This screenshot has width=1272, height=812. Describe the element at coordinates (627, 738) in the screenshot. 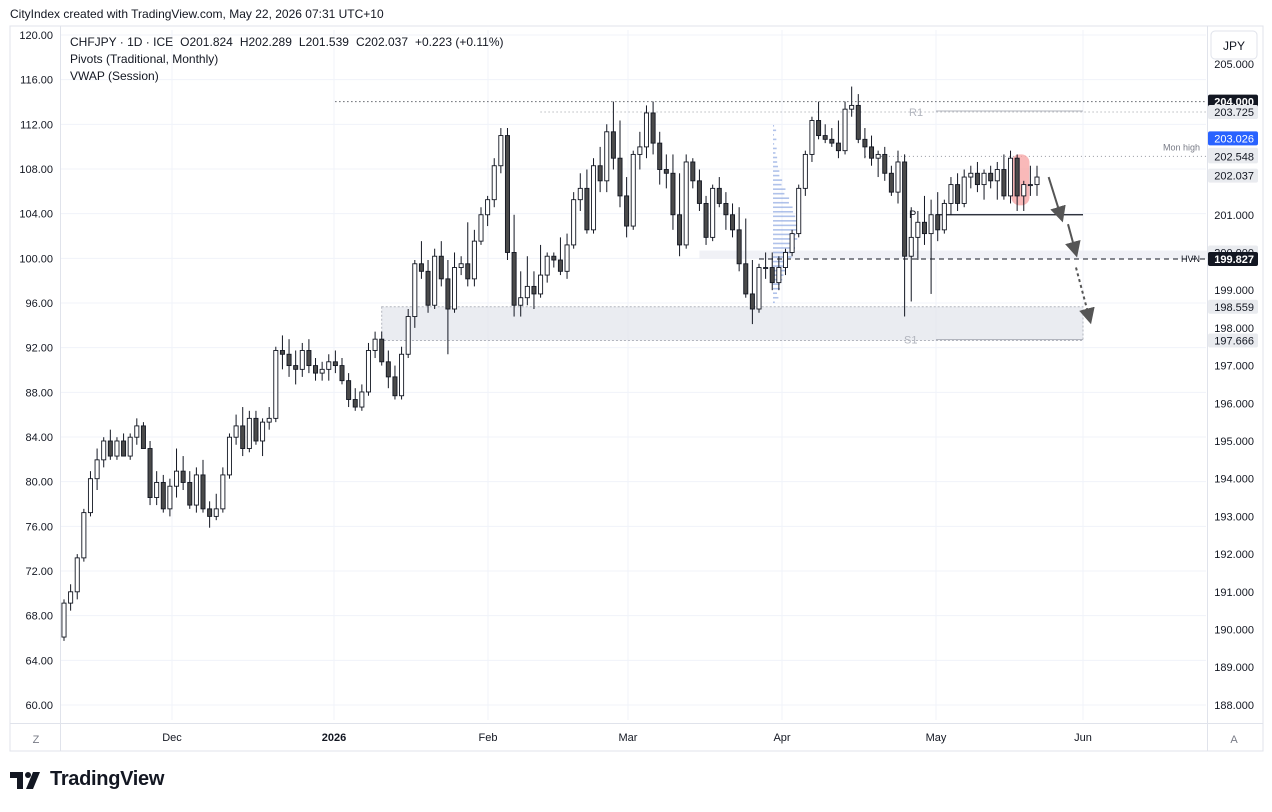

I see `time-axis: Dec 2026 Feb Mar Apr May Jun` at that location.